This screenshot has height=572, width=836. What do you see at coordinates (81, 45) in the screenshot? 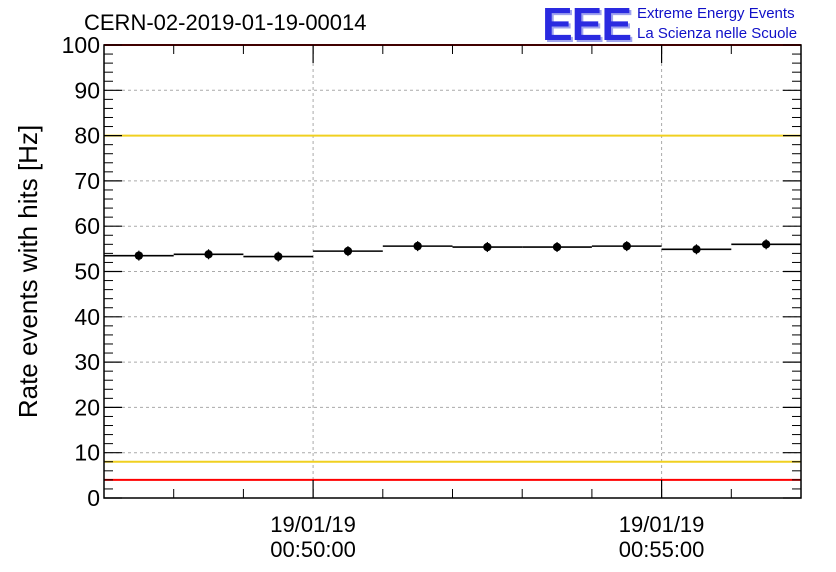
I see `y-tick-label: 100` at bounding box center [81, 45].